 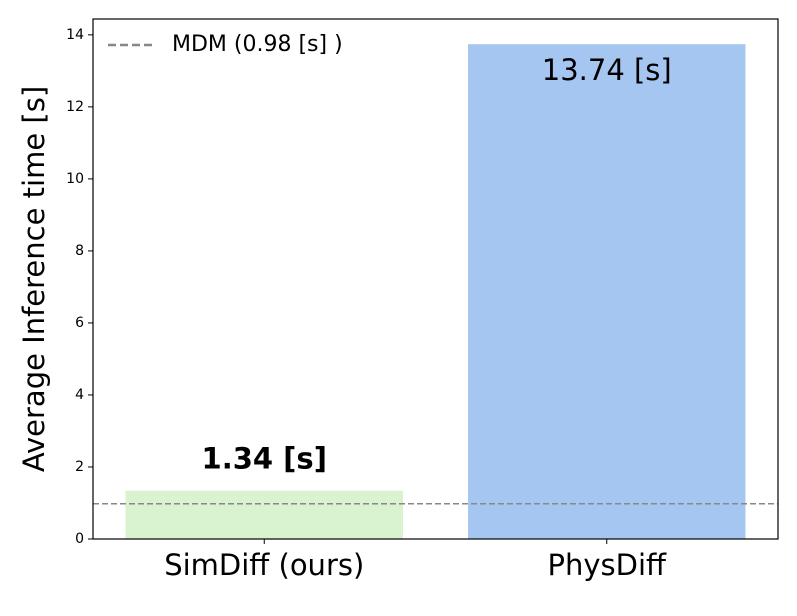 I want to click on value-label: 1.34 [s], so click(x=264, y=459).